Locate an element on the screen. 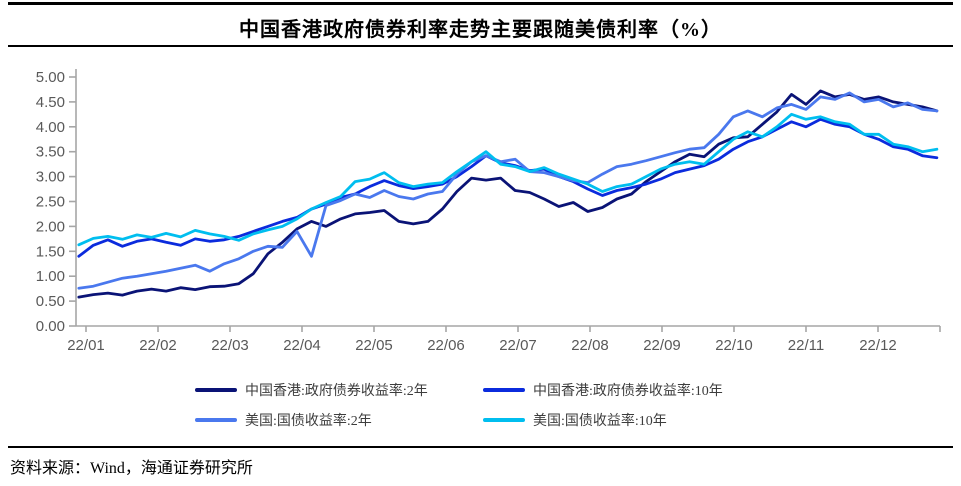  x-tick-label: 22/12 is located at coordinates (878, 345).